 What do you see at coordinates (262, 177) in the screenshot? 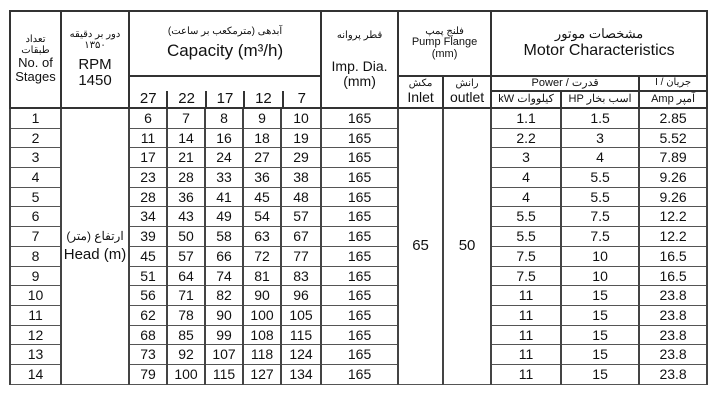
I see `capacity-cell: 36` at bounding box center [262, 177].